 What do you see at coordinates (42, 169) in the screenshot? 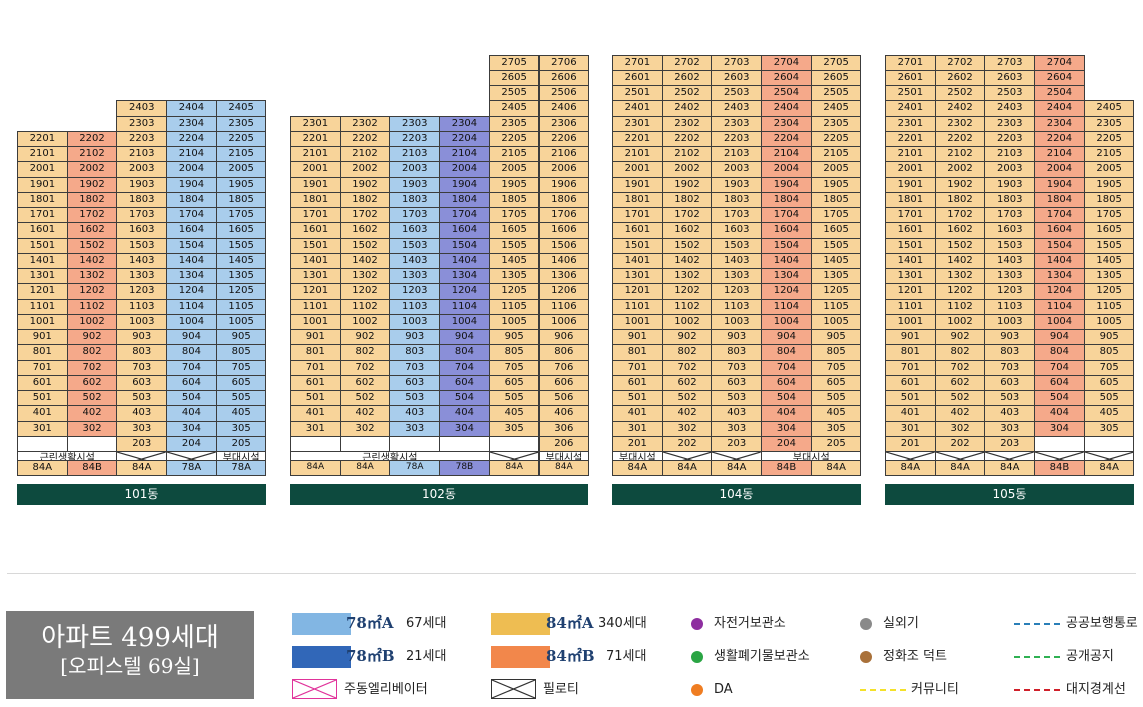
I see `unit-cell: 2001` at bounding box center [42, 169].